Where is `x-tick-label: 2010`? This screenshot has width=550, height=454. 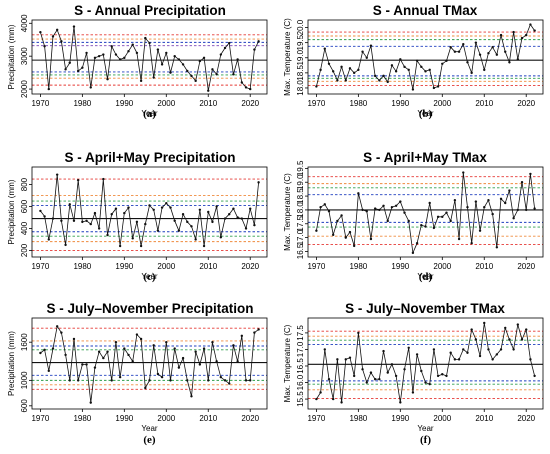 x-tick-label: 2010 is located at coordinates (208, 418).